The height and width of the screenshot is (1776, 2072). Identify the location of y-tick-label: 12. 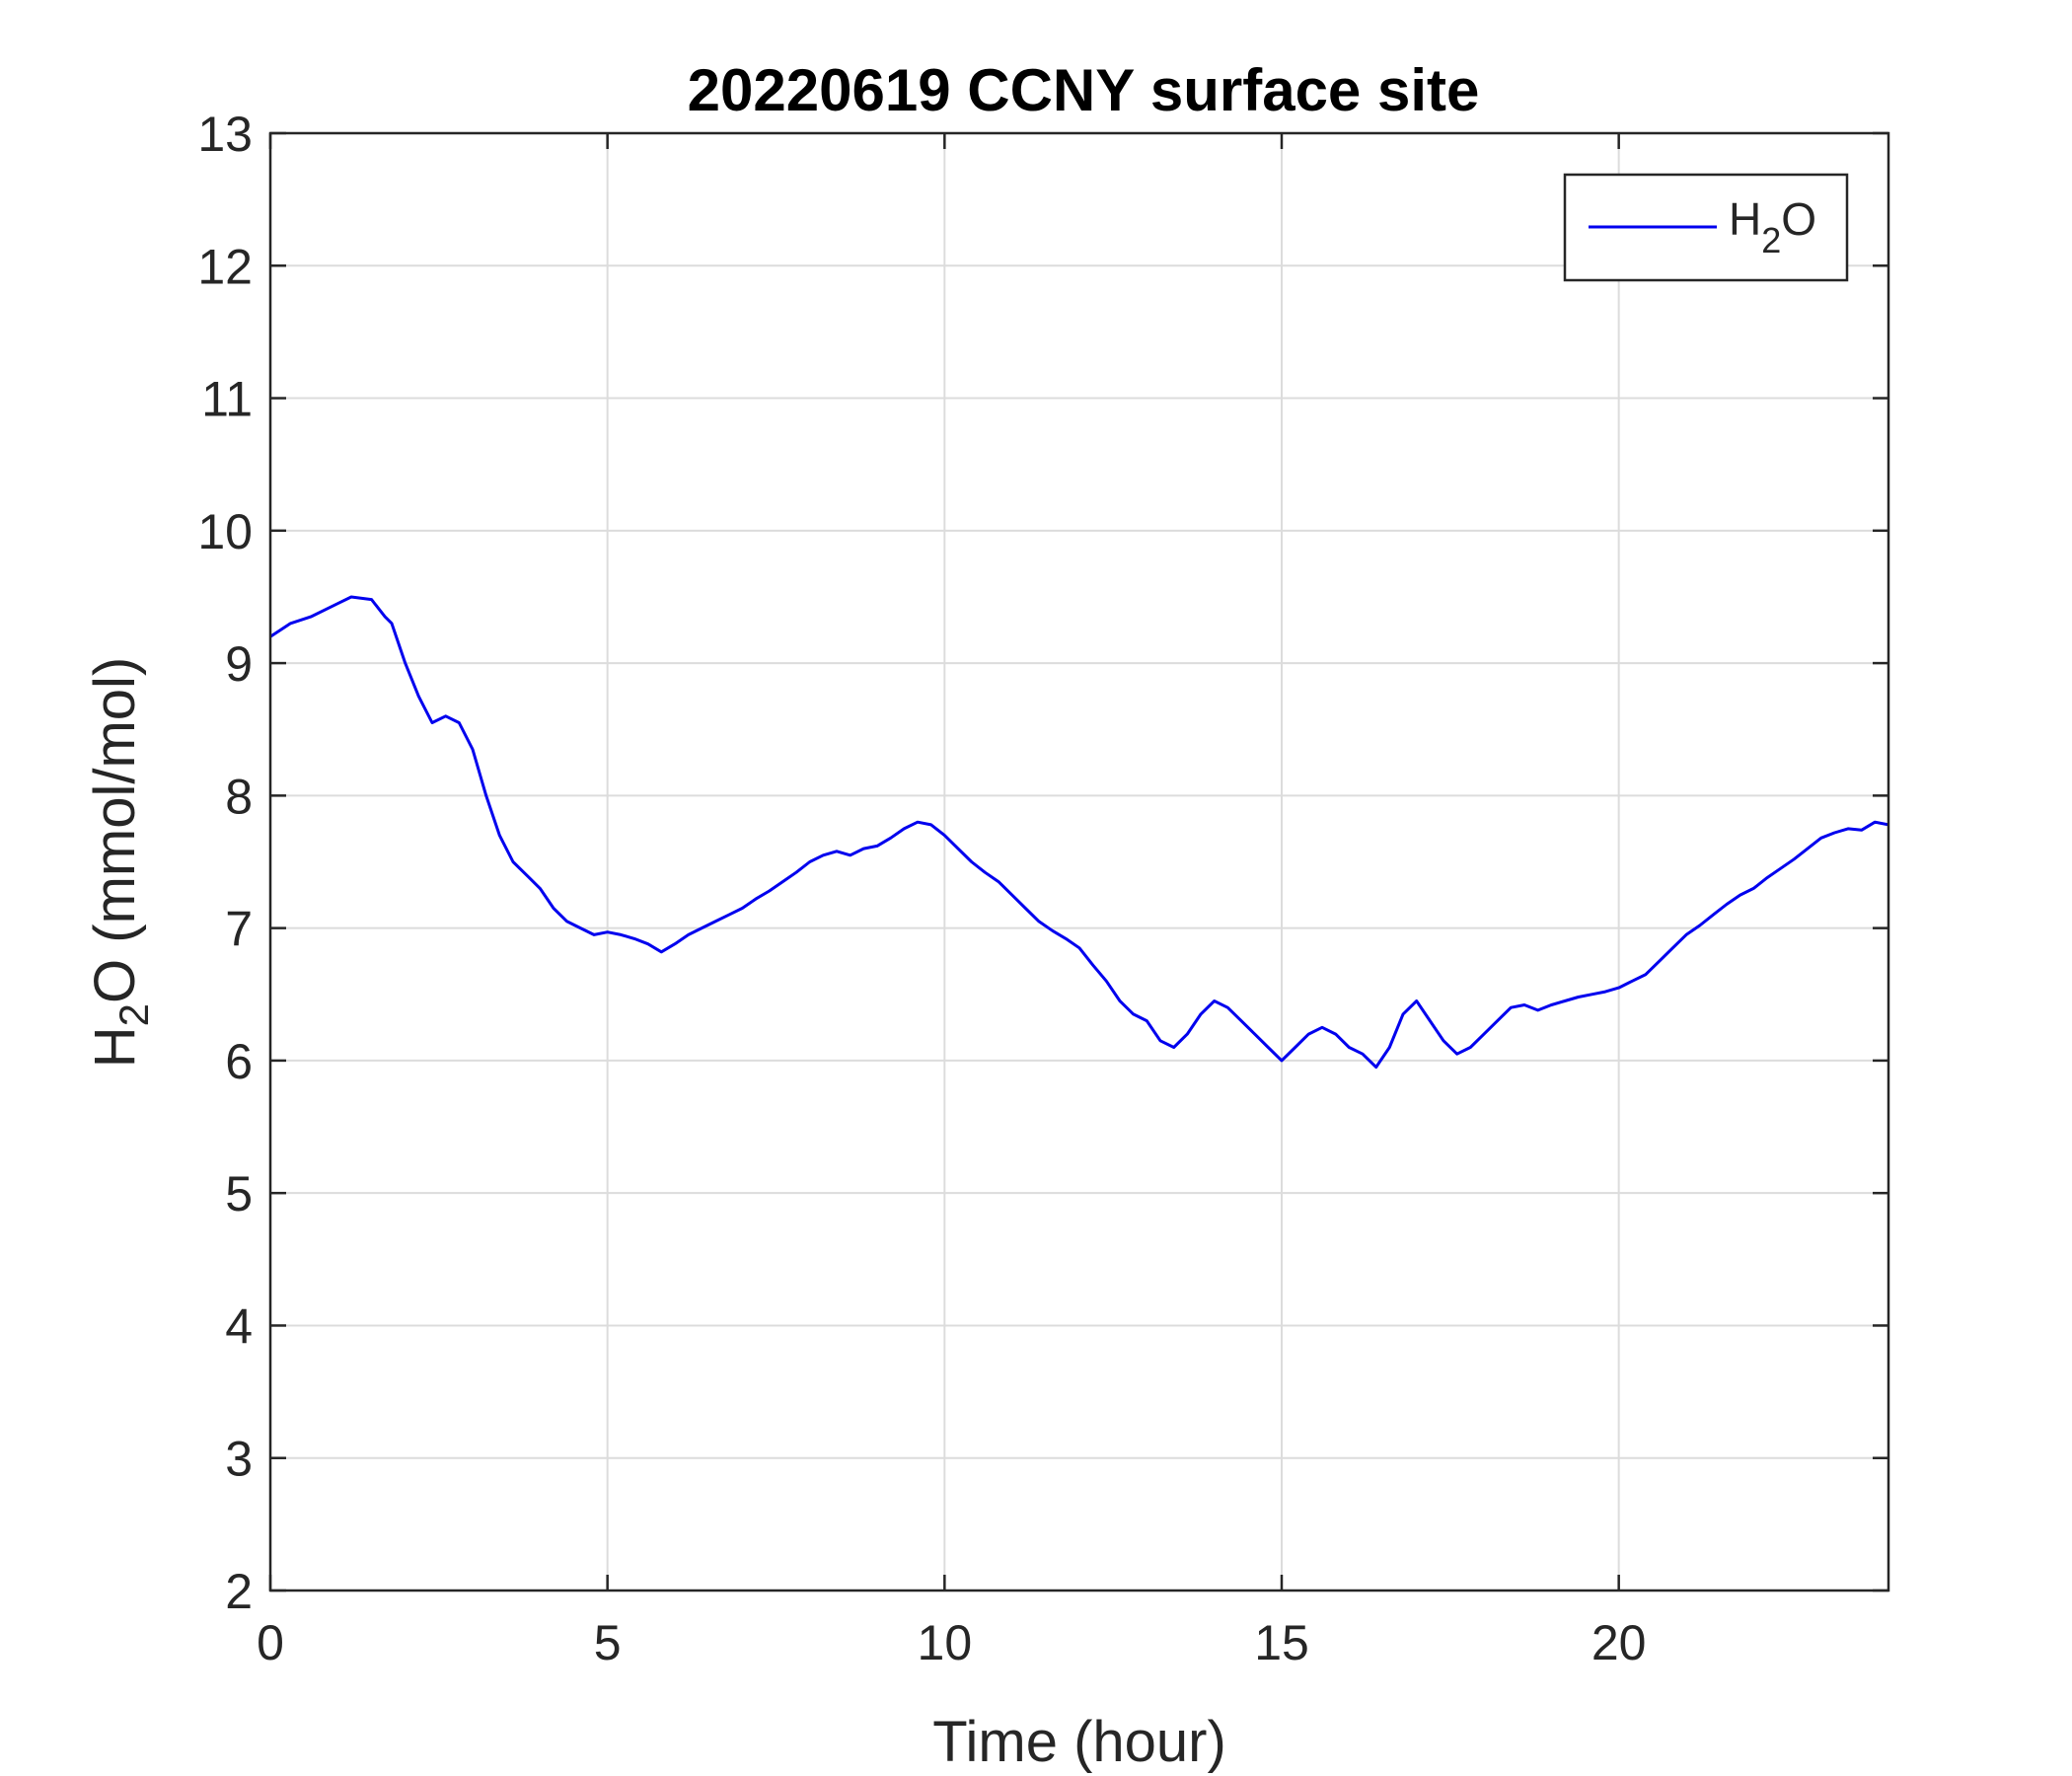
(225, 266).